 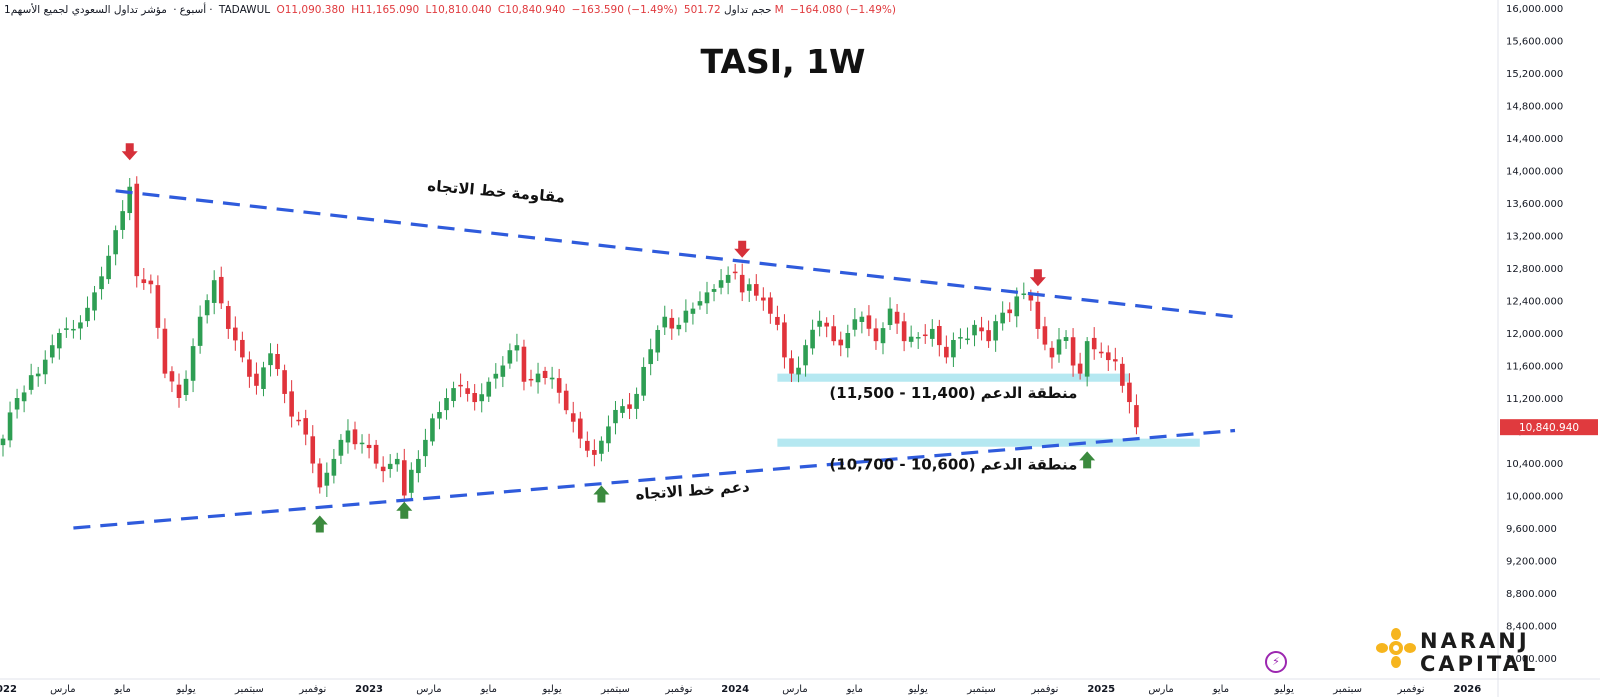 I want to click on naranj-logo-icon, so click(x=1396, y=648).